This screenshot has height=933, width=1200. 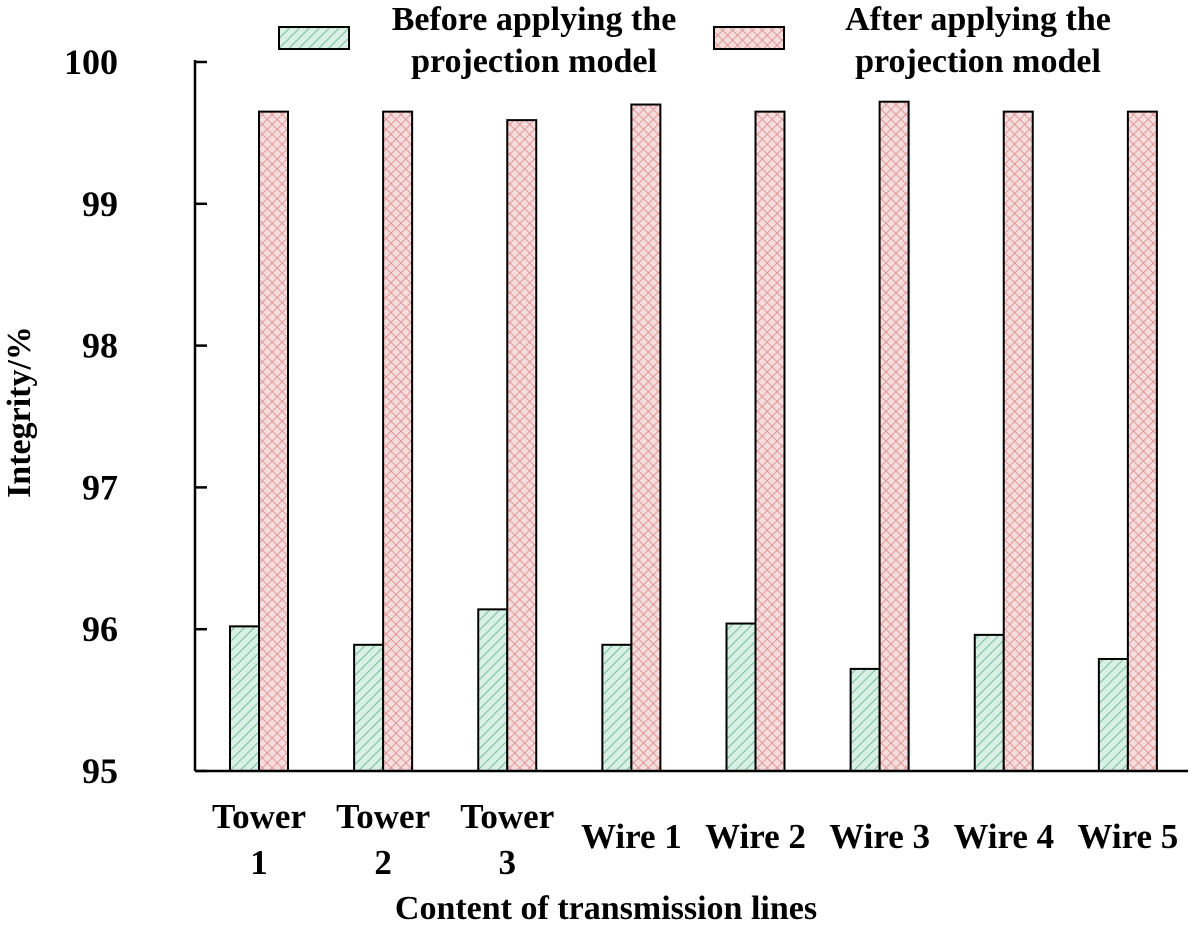 What do you see at coordinates (879, 836) in the screenshot?
I see `x-tick-label-5: Wire 3` at bounding box center [879, 836].